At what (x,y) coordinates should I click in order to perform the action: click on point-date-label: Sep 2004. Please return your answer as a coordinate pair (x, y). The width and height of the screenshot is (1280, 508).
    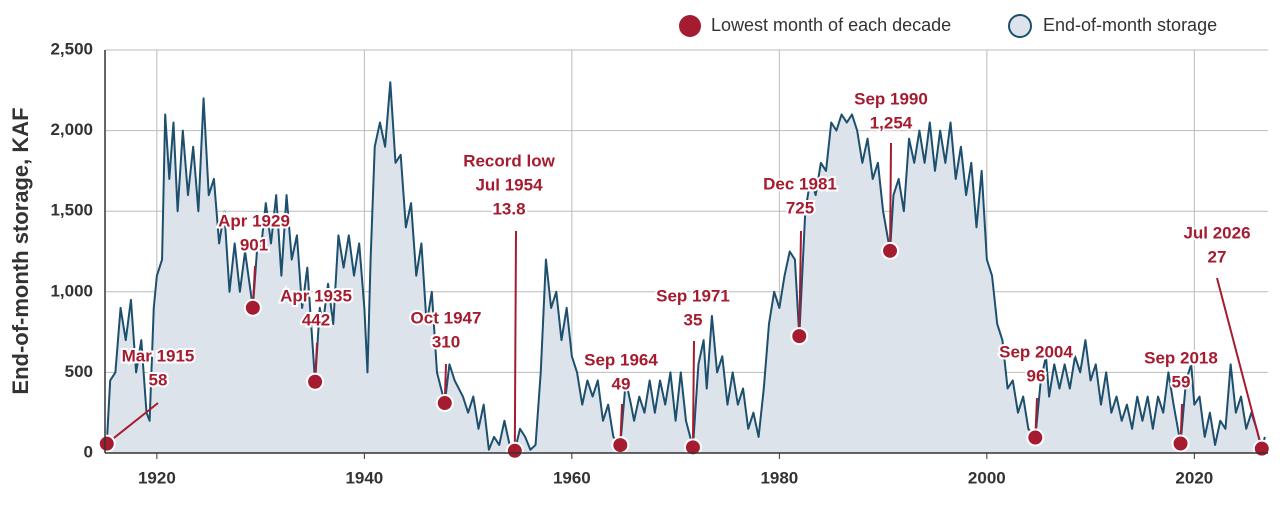
    Looking at the image, I should click on (1036, 351).